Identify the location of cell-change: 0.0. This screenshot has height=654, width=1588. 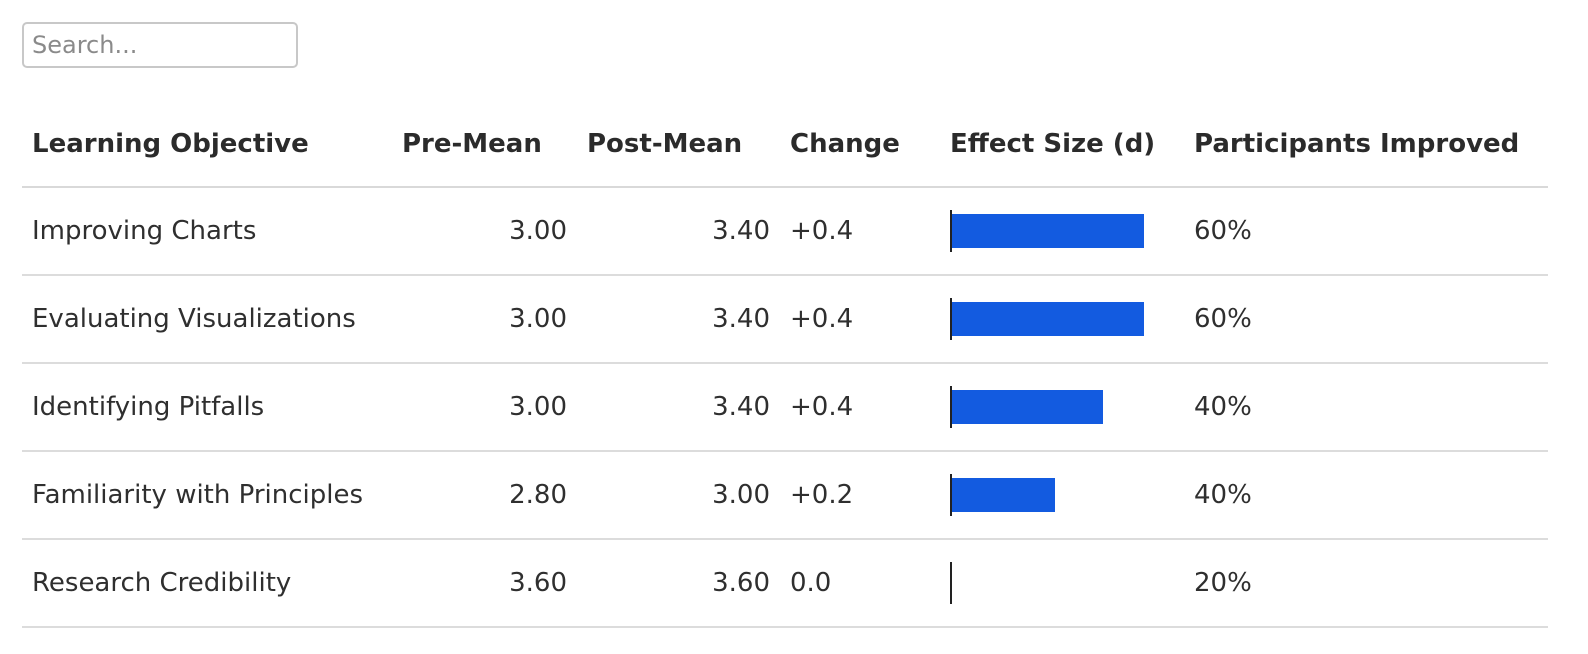
(860, 583).